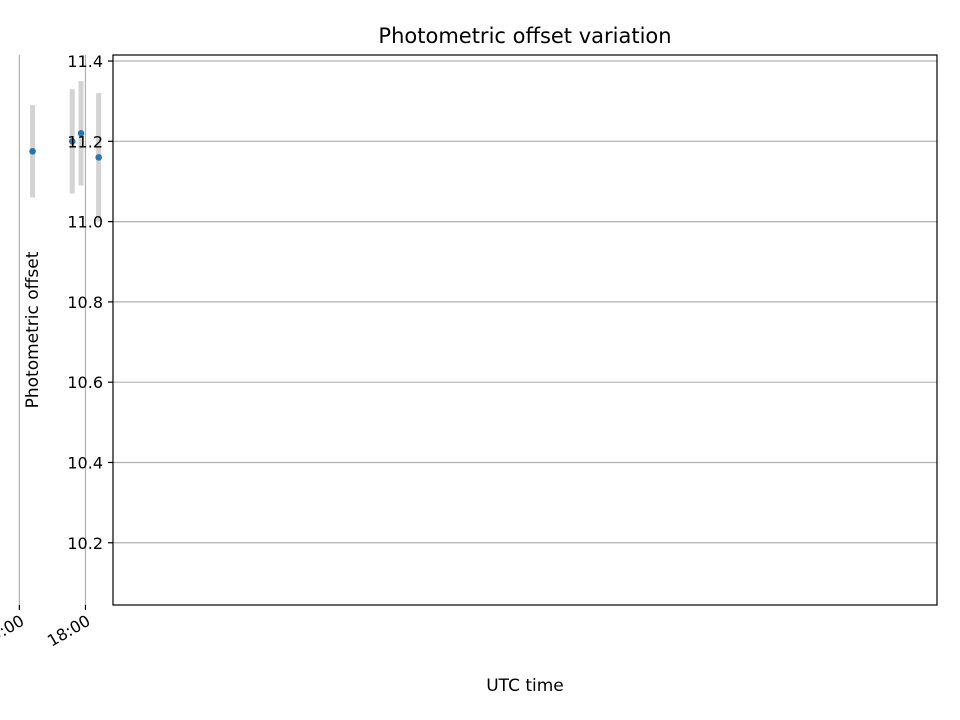 The width and height of the screenshot is (960, 720). Describe the element at coordinates (85, 61) in the screenshot. I see `y-tick-label: 11.4` at that location.